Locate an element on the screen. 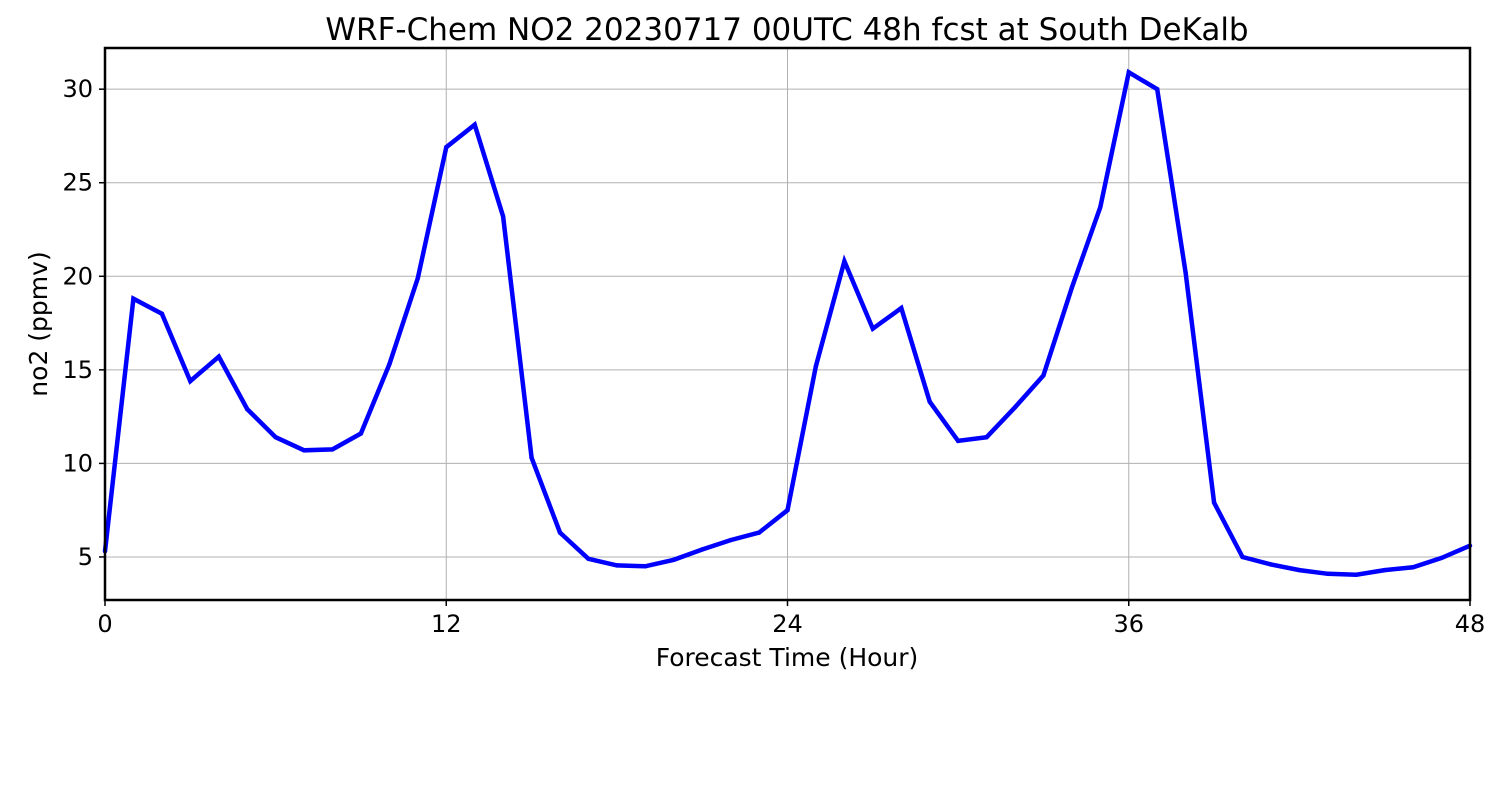 The height and width of the screenshot is (800, 1500). x-tick-label: 36 is located at coordinates (1128, 624).